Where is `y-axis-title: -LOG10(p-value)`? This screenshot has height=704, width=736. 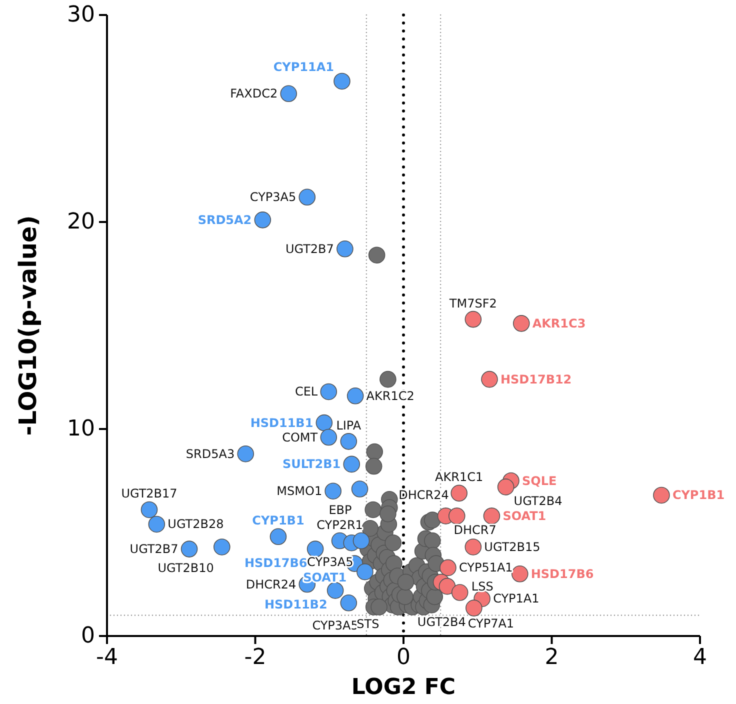
y-axis-title: -LOG10(p-value) is located at coordinates (28, 325).